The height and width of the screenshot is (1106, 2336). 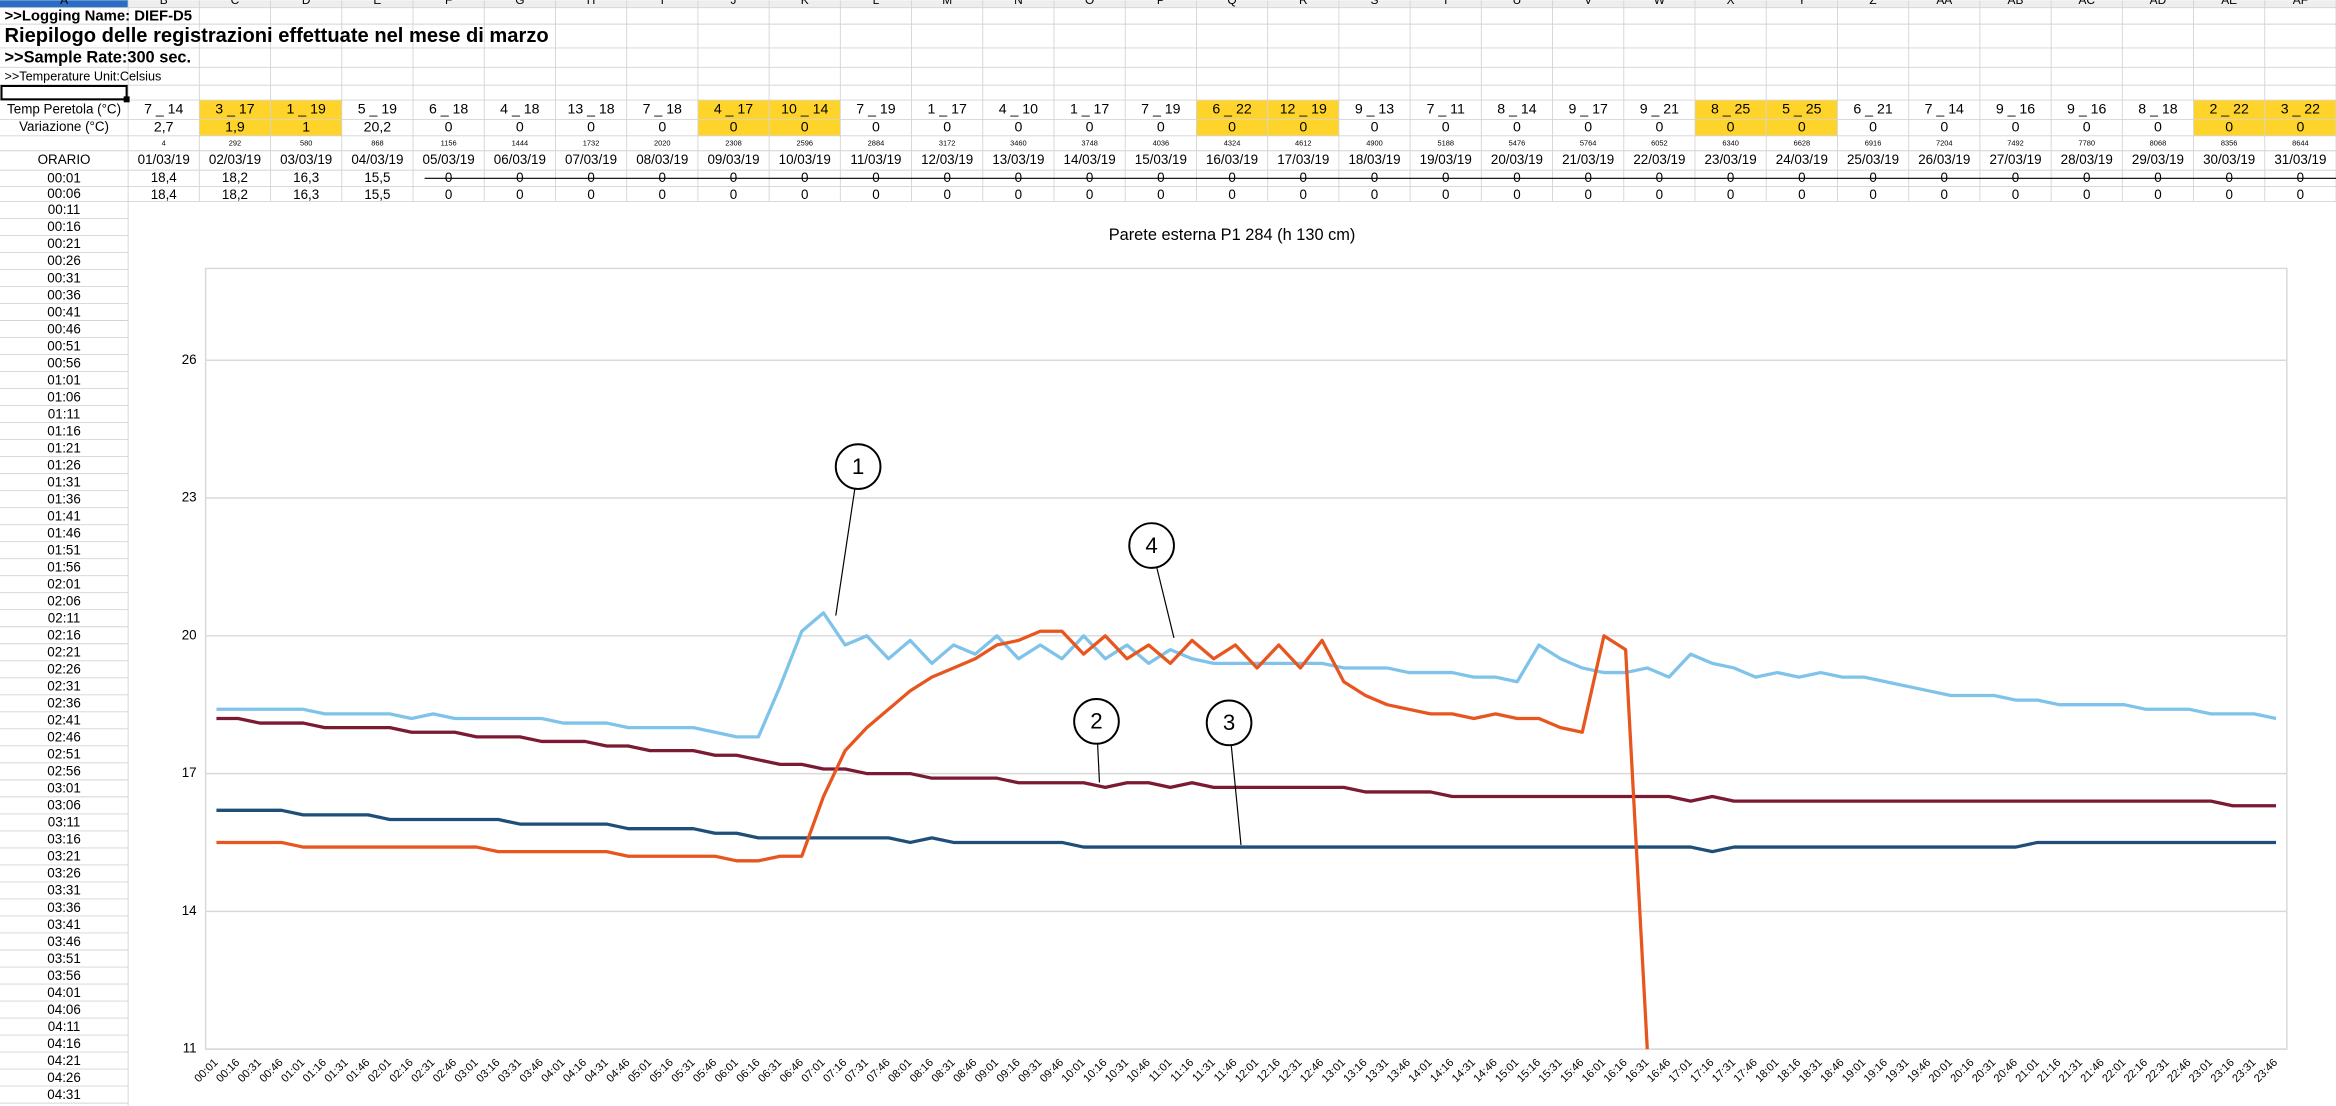 What do you see at coordinates (2016, 3) in the screenshot?
I see `column-letter: AB` at bounding box center [2016, 3].